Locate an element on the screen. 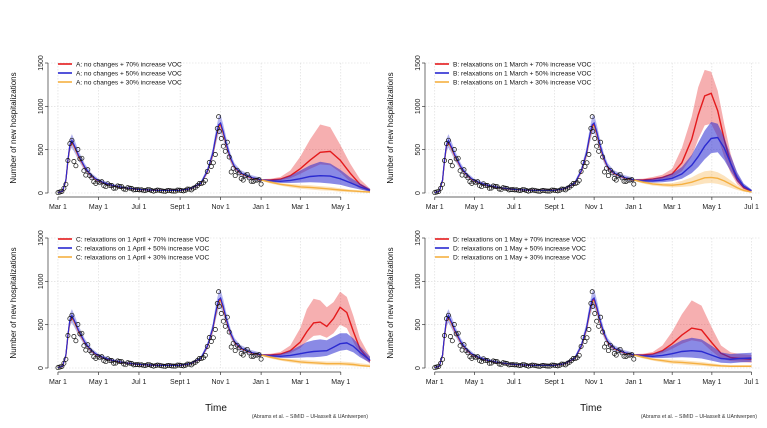  legend-label: A: no changes + 30% increase VOC is located at coordinates (129, 82).